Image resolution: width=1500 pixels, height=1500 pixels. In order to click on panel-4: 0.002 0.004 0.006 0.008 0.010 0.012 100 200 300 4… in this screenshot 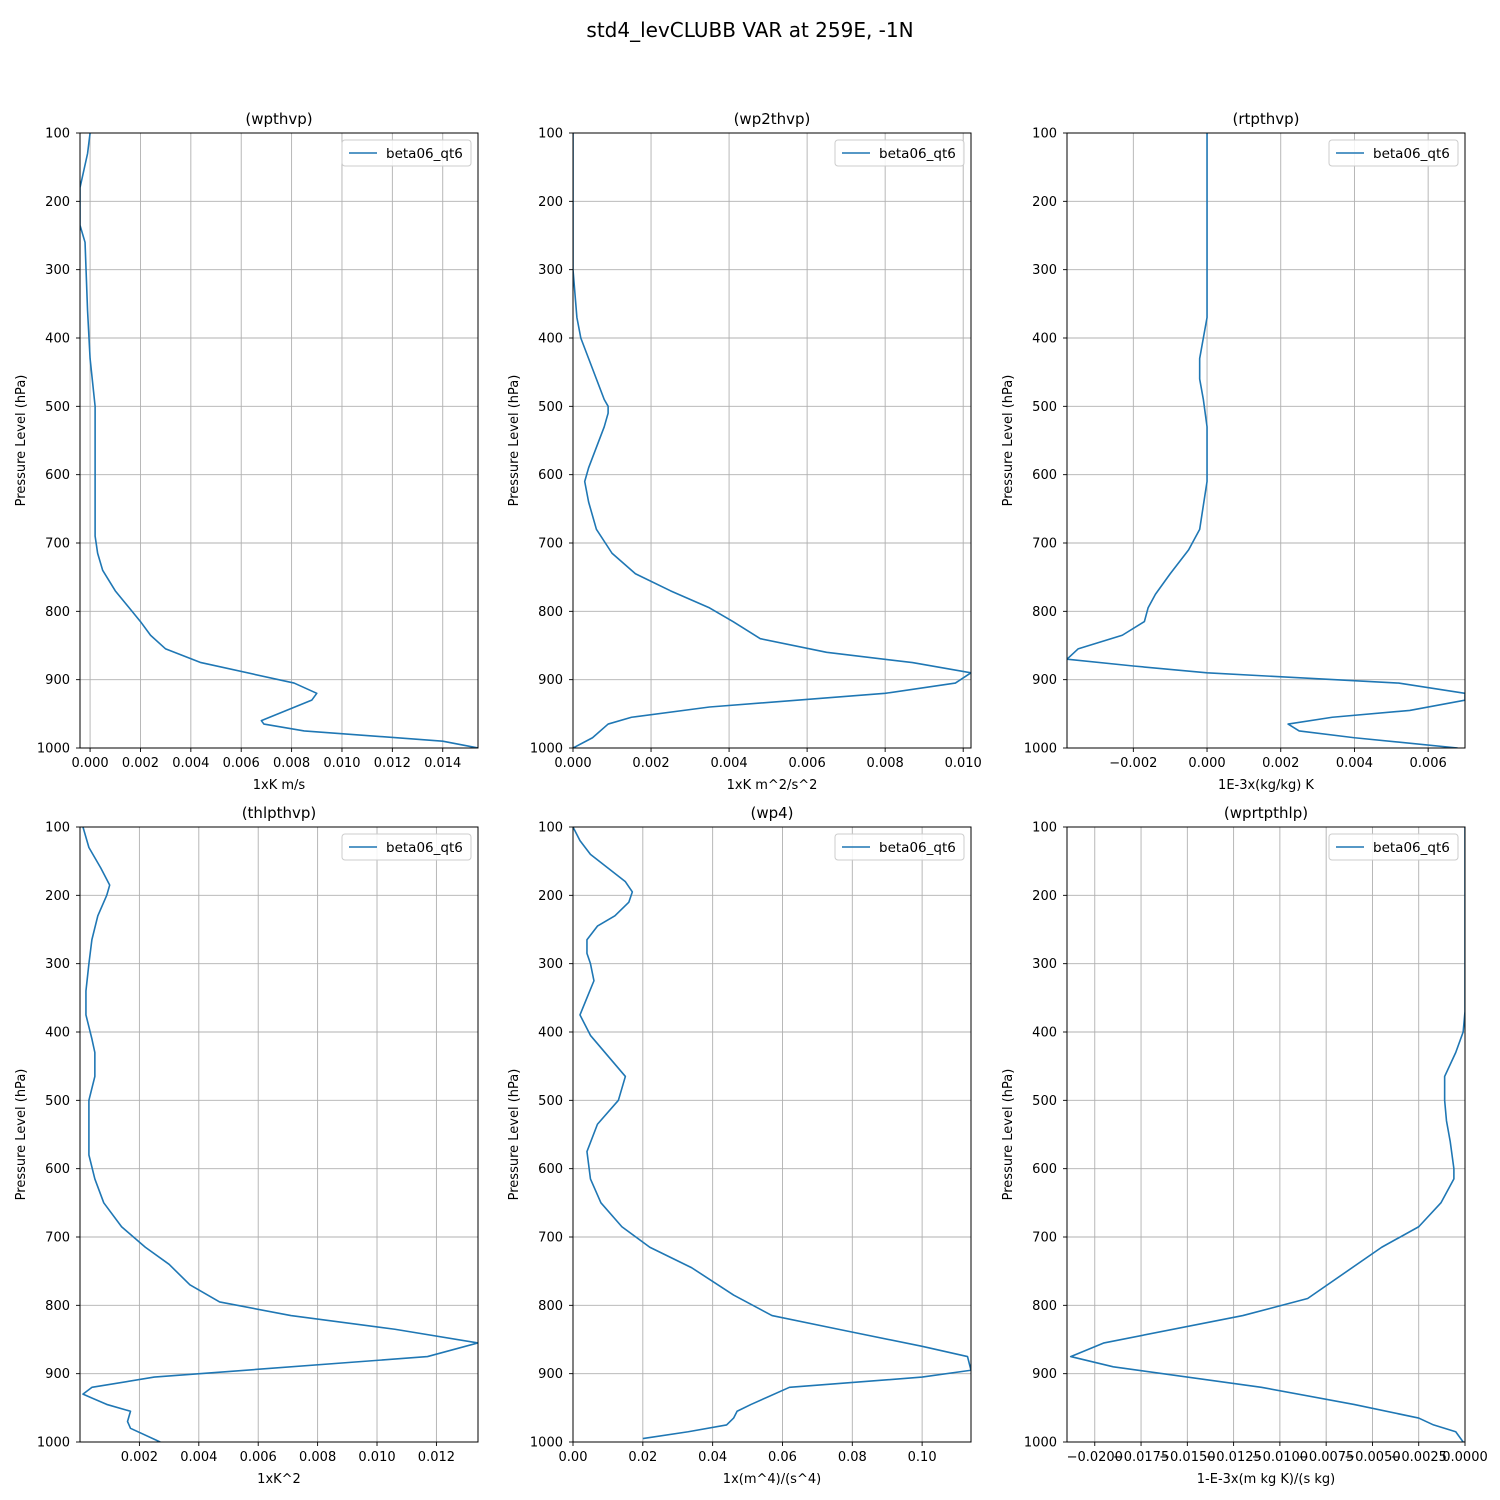, I will do `click(246, 1145)`.